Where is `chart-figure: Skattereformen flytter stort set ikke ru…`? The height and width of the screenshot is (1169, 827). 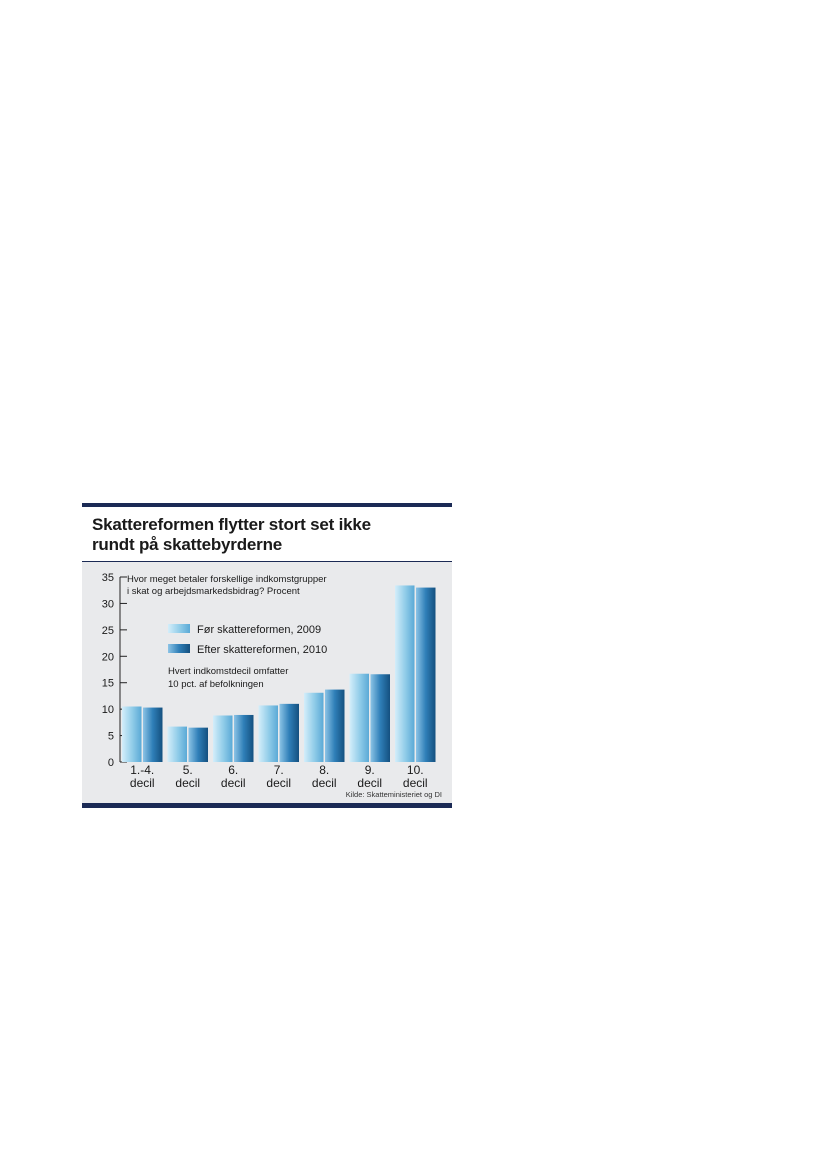
chart-figure: Skattereformen flytter stort set ikke ru… is located at coordinates (267, 656).